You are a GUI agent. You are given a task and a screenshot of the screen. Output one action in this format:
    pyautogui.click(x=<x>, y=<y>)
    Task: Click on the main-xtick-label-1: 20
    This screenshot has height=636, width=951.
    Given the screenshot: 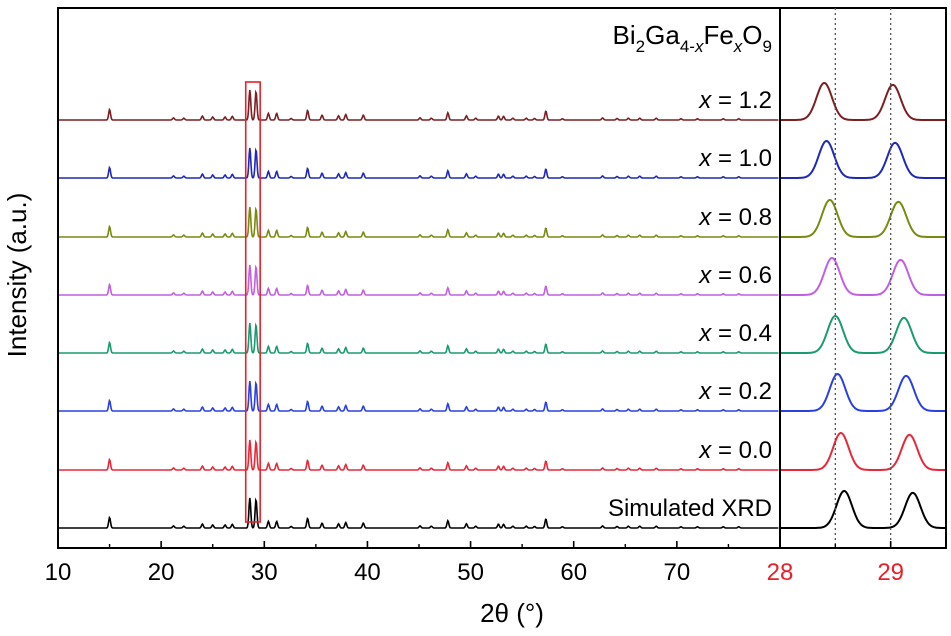 What is the action you would take?
    pyautogui.click(x=161, y=572)
    